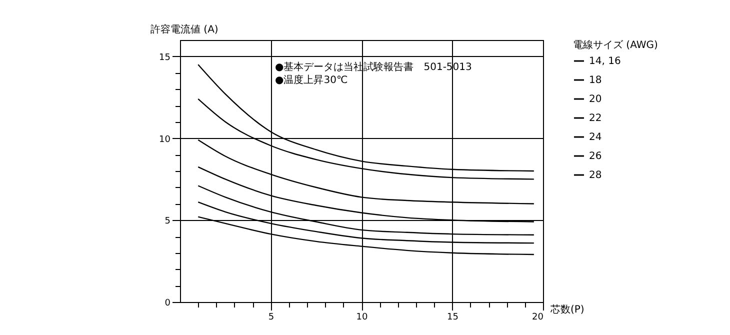  I want to click on y-tick-label: 0, so click(167, 303).